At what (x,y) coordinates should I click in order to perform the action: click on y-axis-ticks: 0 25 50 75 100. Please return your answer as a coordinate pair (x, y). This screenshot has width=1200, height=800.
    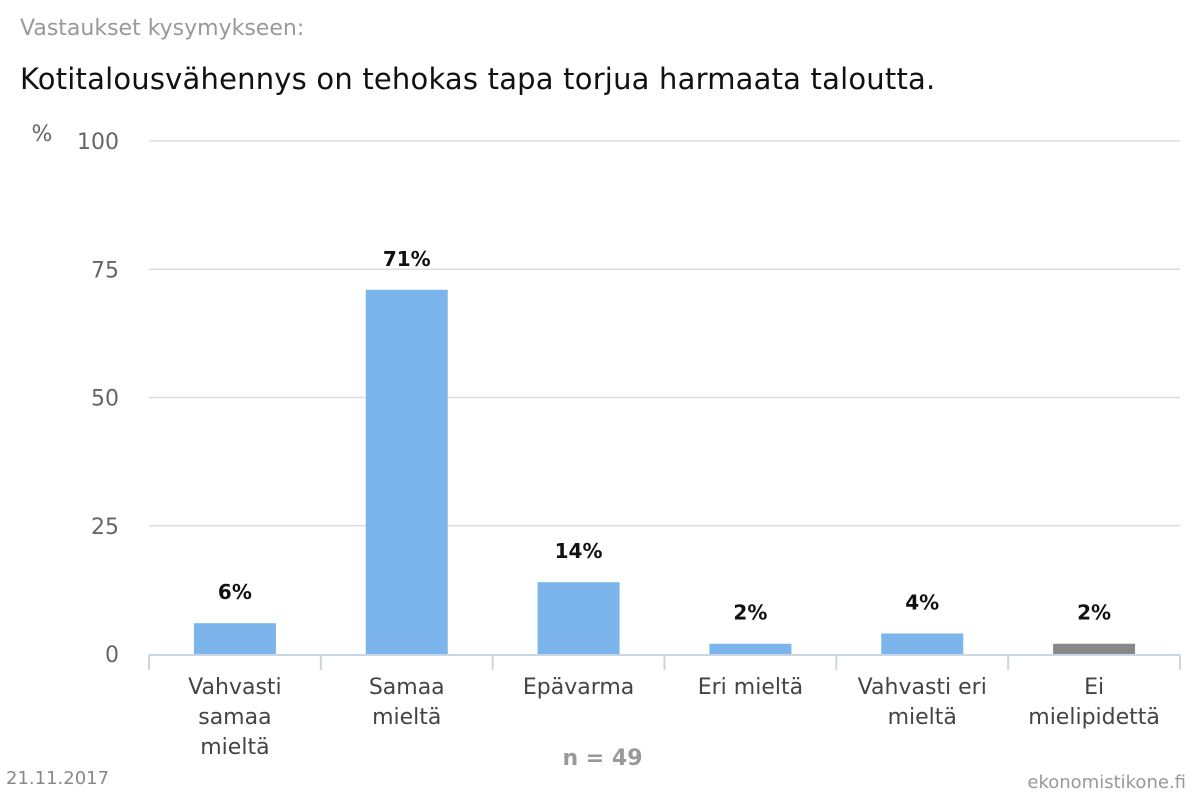
    Looking at the image, I should click on (98, 399).